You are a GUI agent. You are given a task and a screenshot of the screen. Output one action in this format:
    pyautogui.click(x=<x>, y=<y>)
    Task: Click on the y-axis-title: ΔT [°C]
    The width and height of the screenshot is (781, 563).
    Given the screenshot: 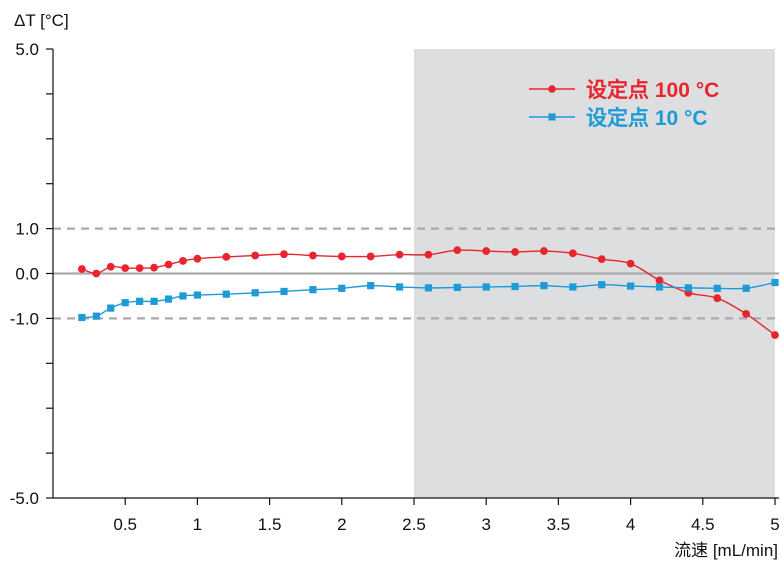 What is the action you would take?
    pyautogui.click(x=41, y=20)
    